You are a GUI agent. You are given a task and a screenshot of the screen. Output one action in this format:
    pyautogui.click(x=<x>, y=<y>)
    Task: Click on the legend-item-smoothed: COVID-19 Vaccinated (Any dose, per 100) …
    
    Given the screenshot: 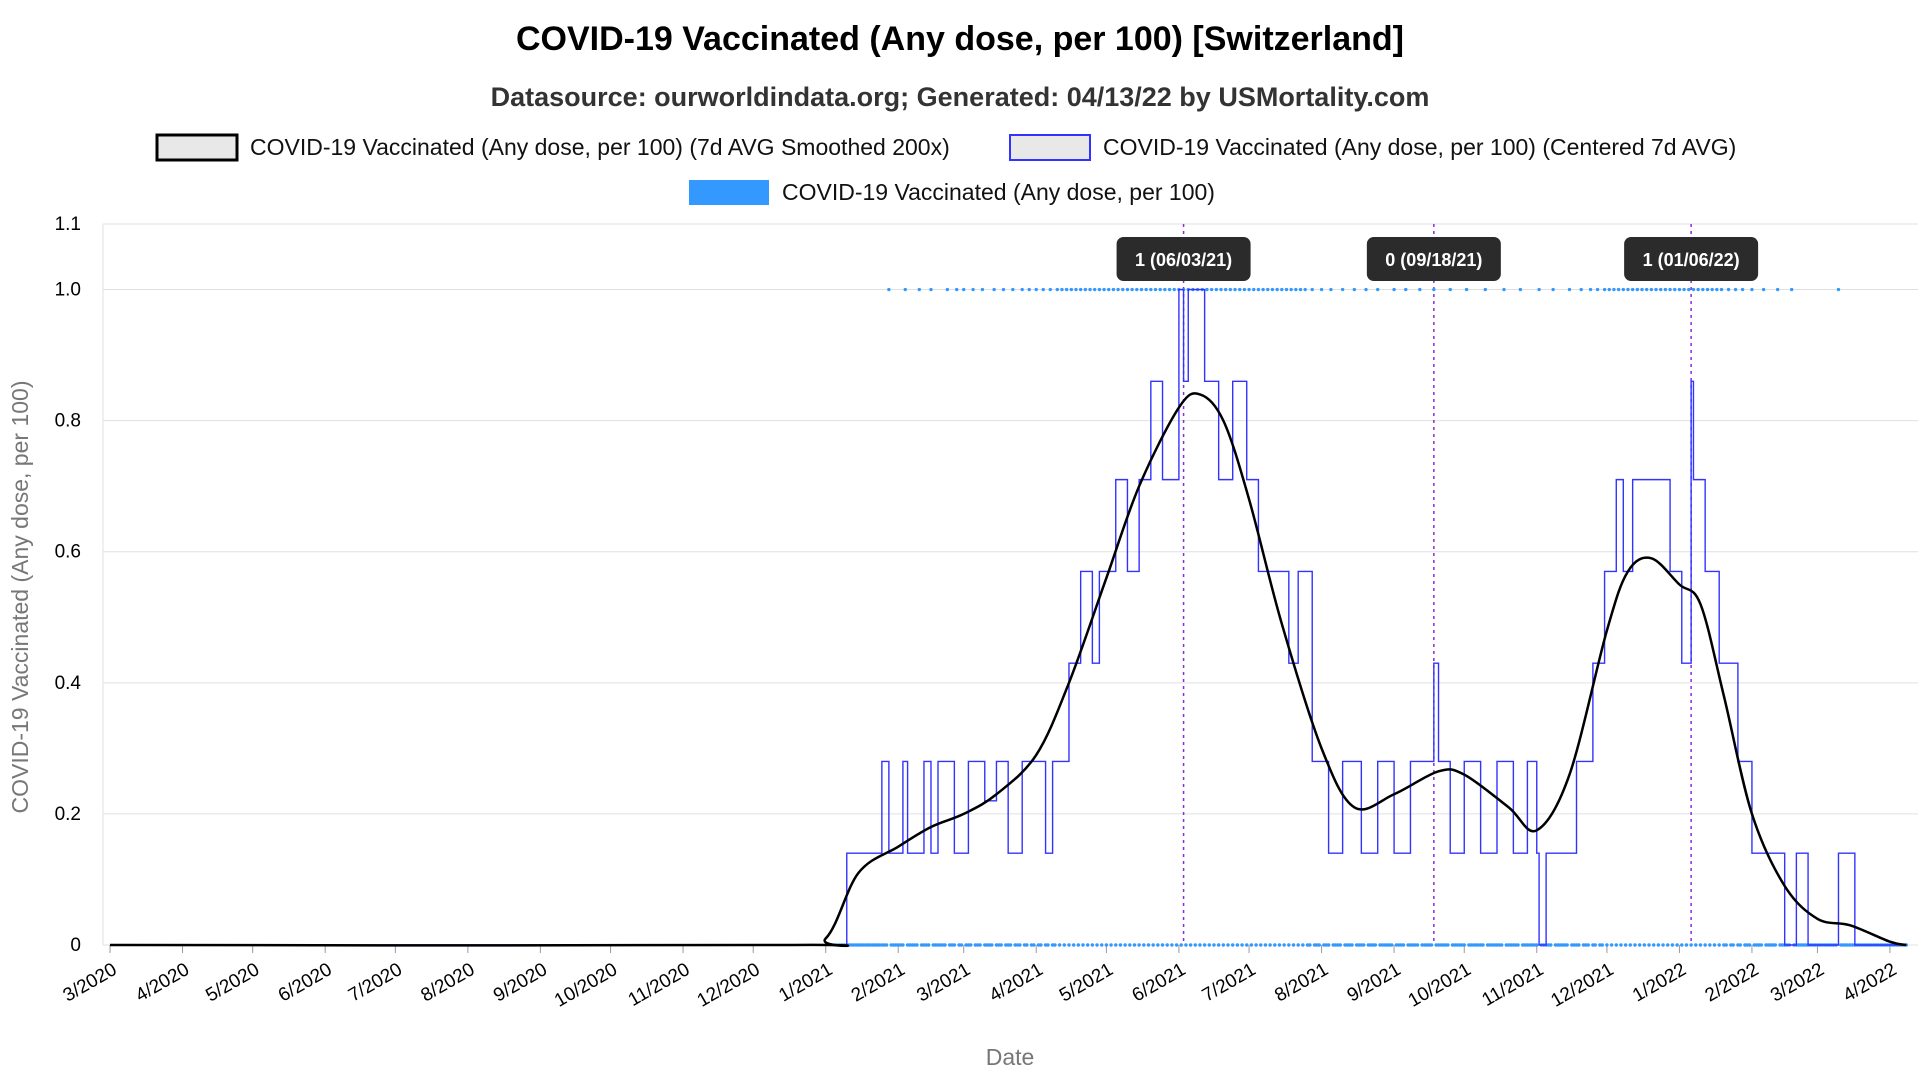 What is the action you would take?
    pyautogui.click(x=552, y=147)
    